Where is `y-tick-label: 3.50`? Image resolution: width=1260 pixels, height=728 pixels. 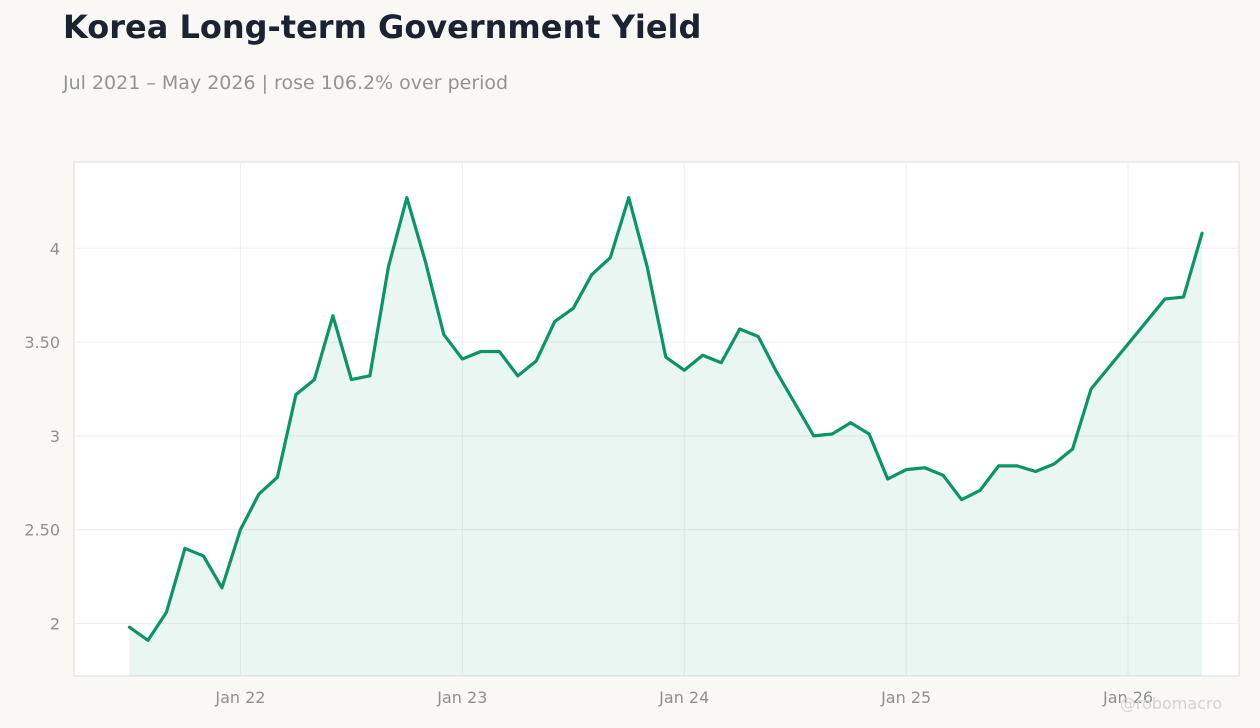
y-tick-label: 3.50 is located at coordinates (42, 342).